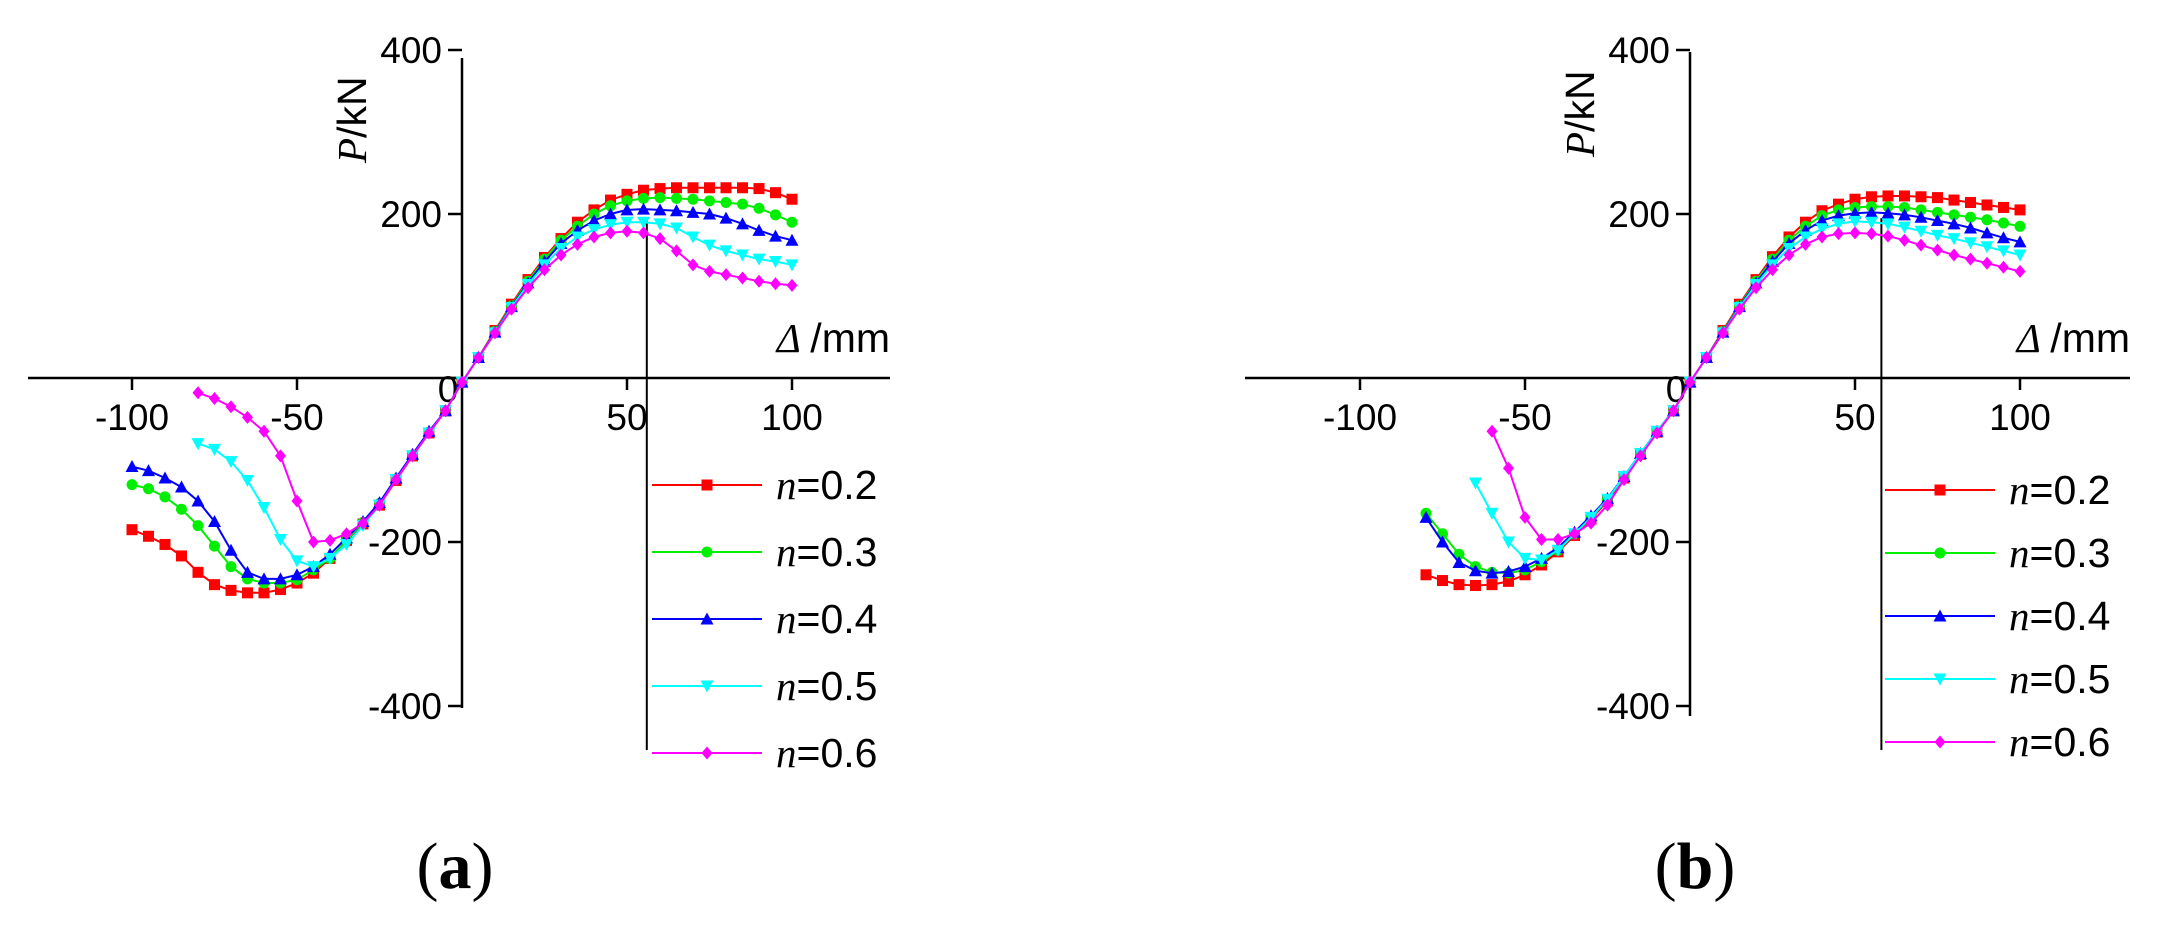 This screenshot has width=2168, height=942. I want to click on y-tick-label: 200, so click(1639, 214).